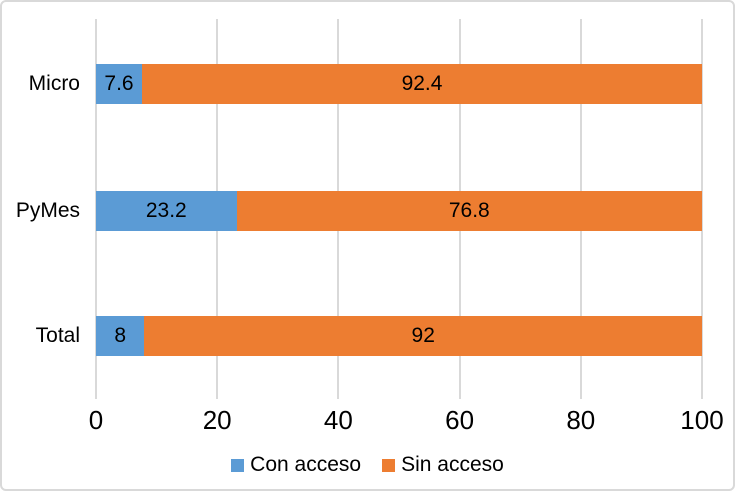 Image resolution: width=735 pixels, height=491 pixels. What do you see at coordinates (389, 465) in the screenshot?
I see `legend-swatch-sin-acceso-icon` at bounding box center [389, 465].